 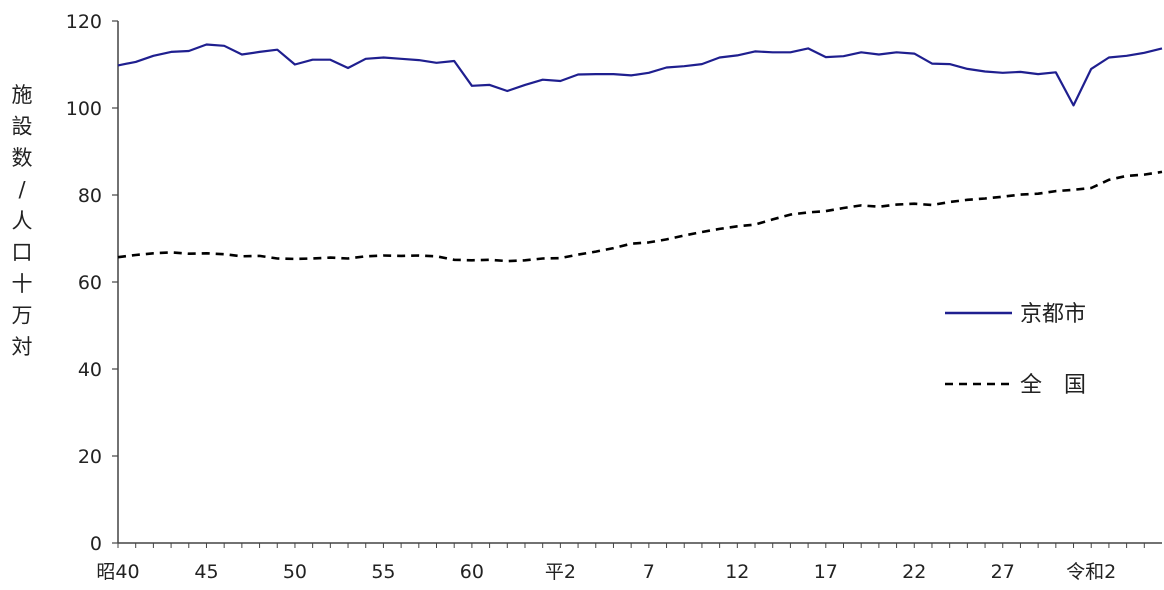 What do you see at coordinates (1053, 314) in the screenshot?
I see `legend-label-0: 京都市` at bounding box center [1053, 314].